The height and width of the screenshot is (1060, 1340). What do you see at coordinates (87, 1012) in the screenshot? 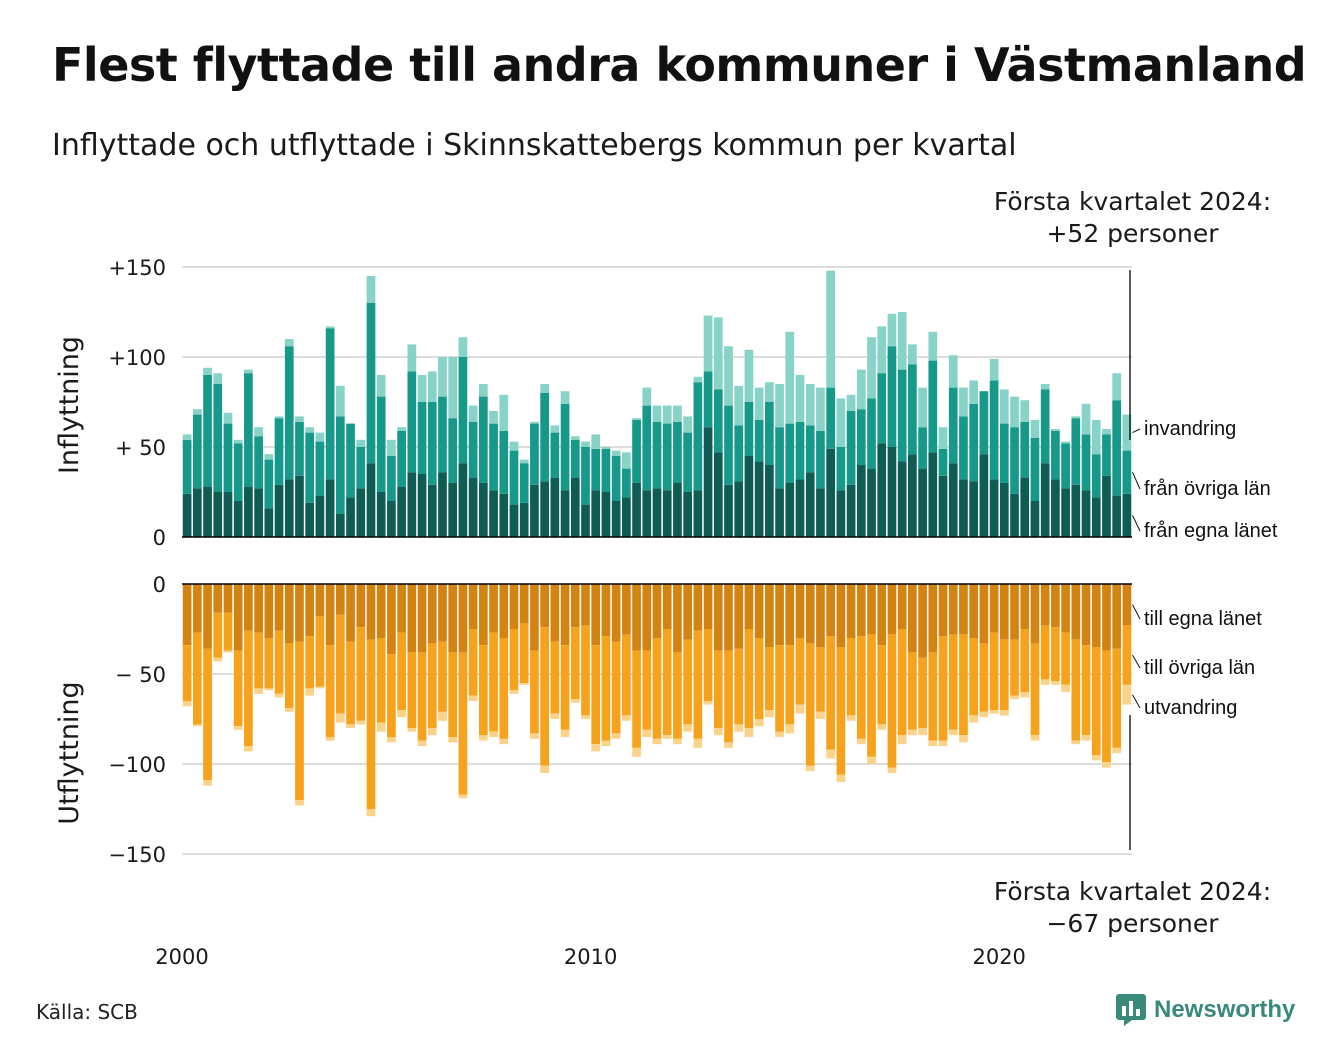
I see `source-note: Källa: SCB` at bounding box center [87, 1012].